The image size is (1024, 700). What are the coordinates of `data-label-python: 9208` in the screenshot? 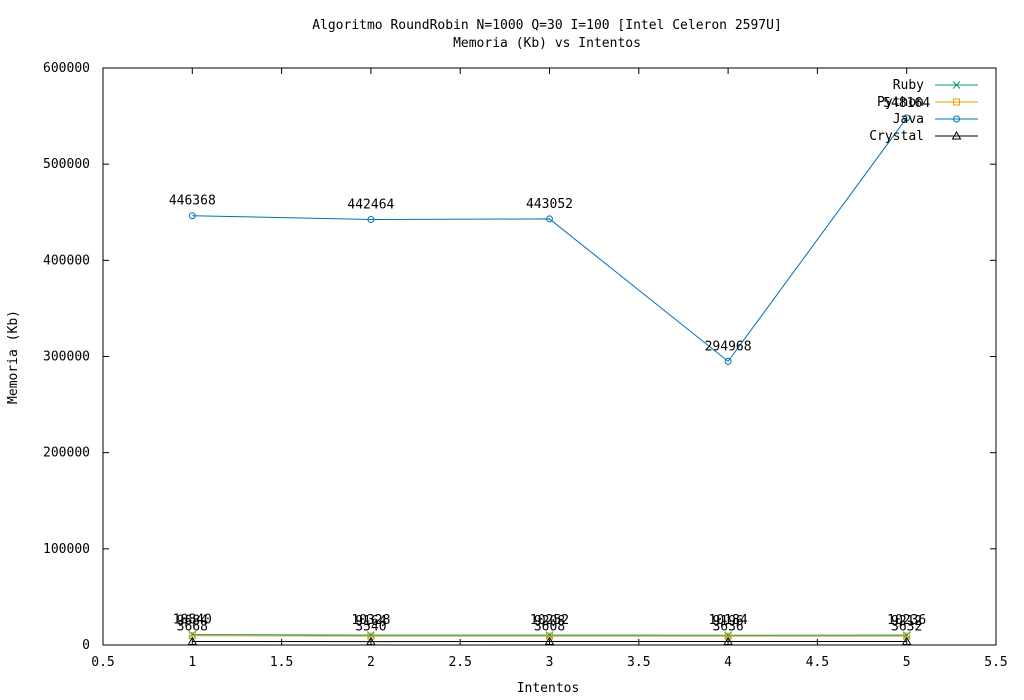 It's located at (549, 621).